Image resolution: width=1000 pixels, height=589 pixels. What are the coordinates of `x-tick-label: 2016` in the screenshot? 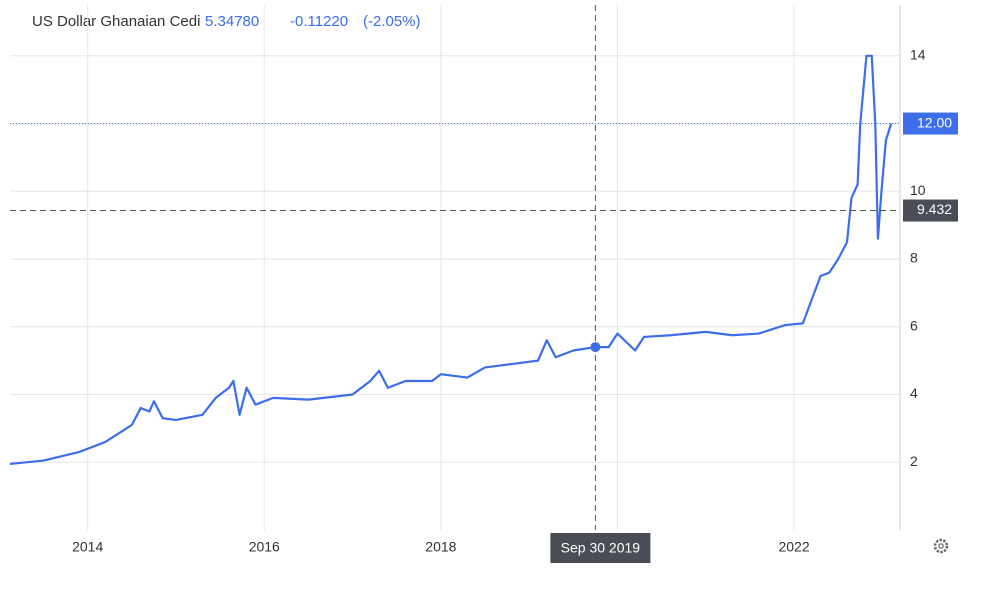 It's located at (264, 547).